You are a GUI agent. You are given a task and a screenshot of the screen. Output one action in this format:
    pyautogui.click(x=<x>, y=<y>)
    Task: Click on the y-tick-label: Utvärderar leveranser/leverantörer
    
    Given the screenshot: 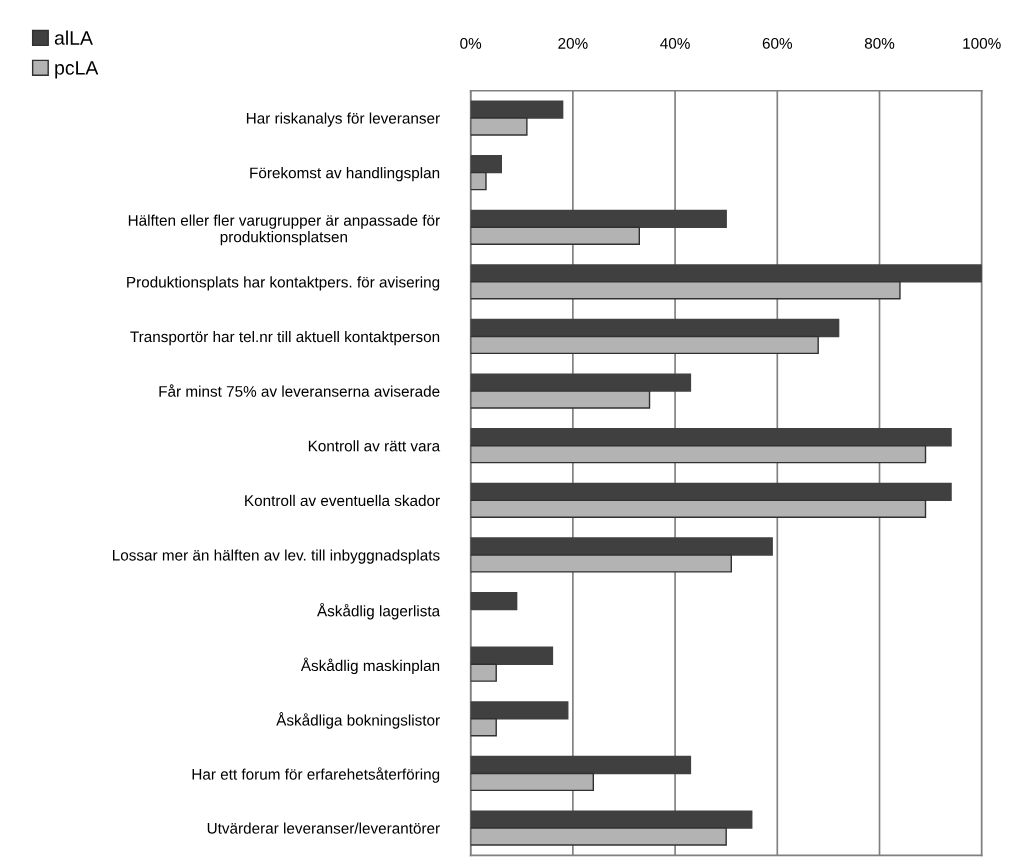 What is the action you would take?
    pyautogui.click(x=323, y=828)
    